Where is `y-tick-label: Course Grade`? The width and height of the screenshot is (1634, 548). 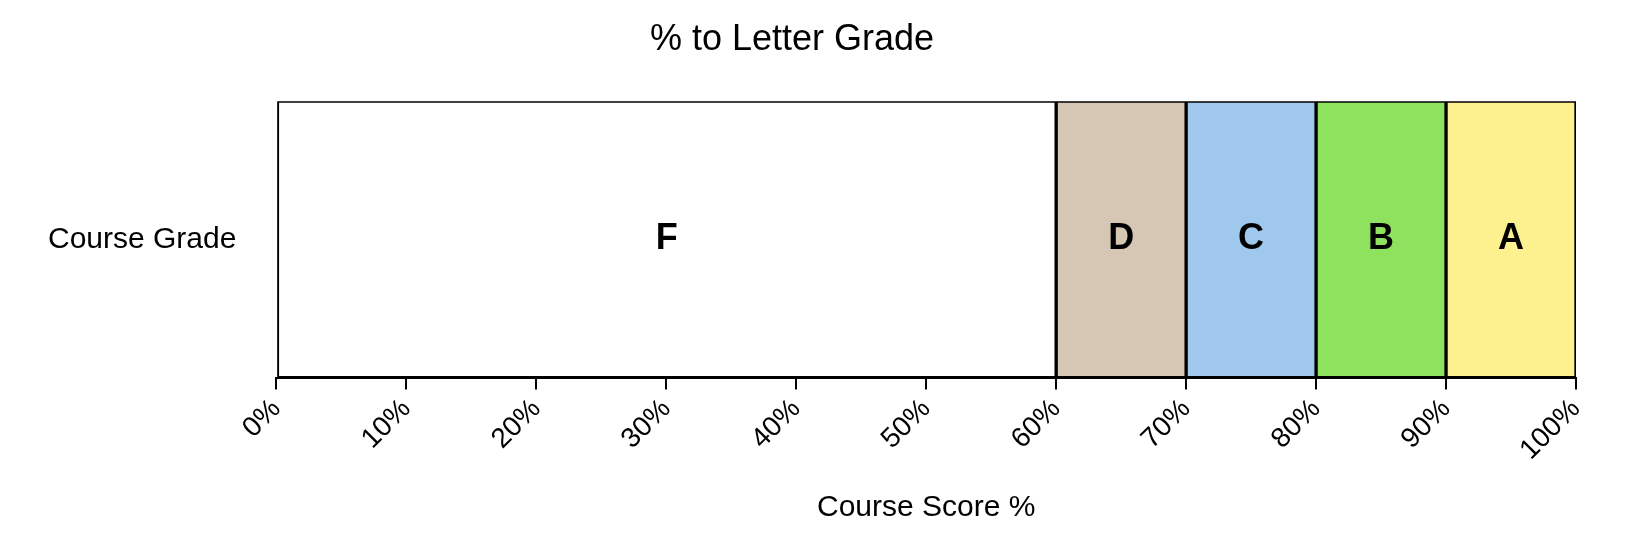 y-tick-label: Course Grade is located at coordinates (142, 237).